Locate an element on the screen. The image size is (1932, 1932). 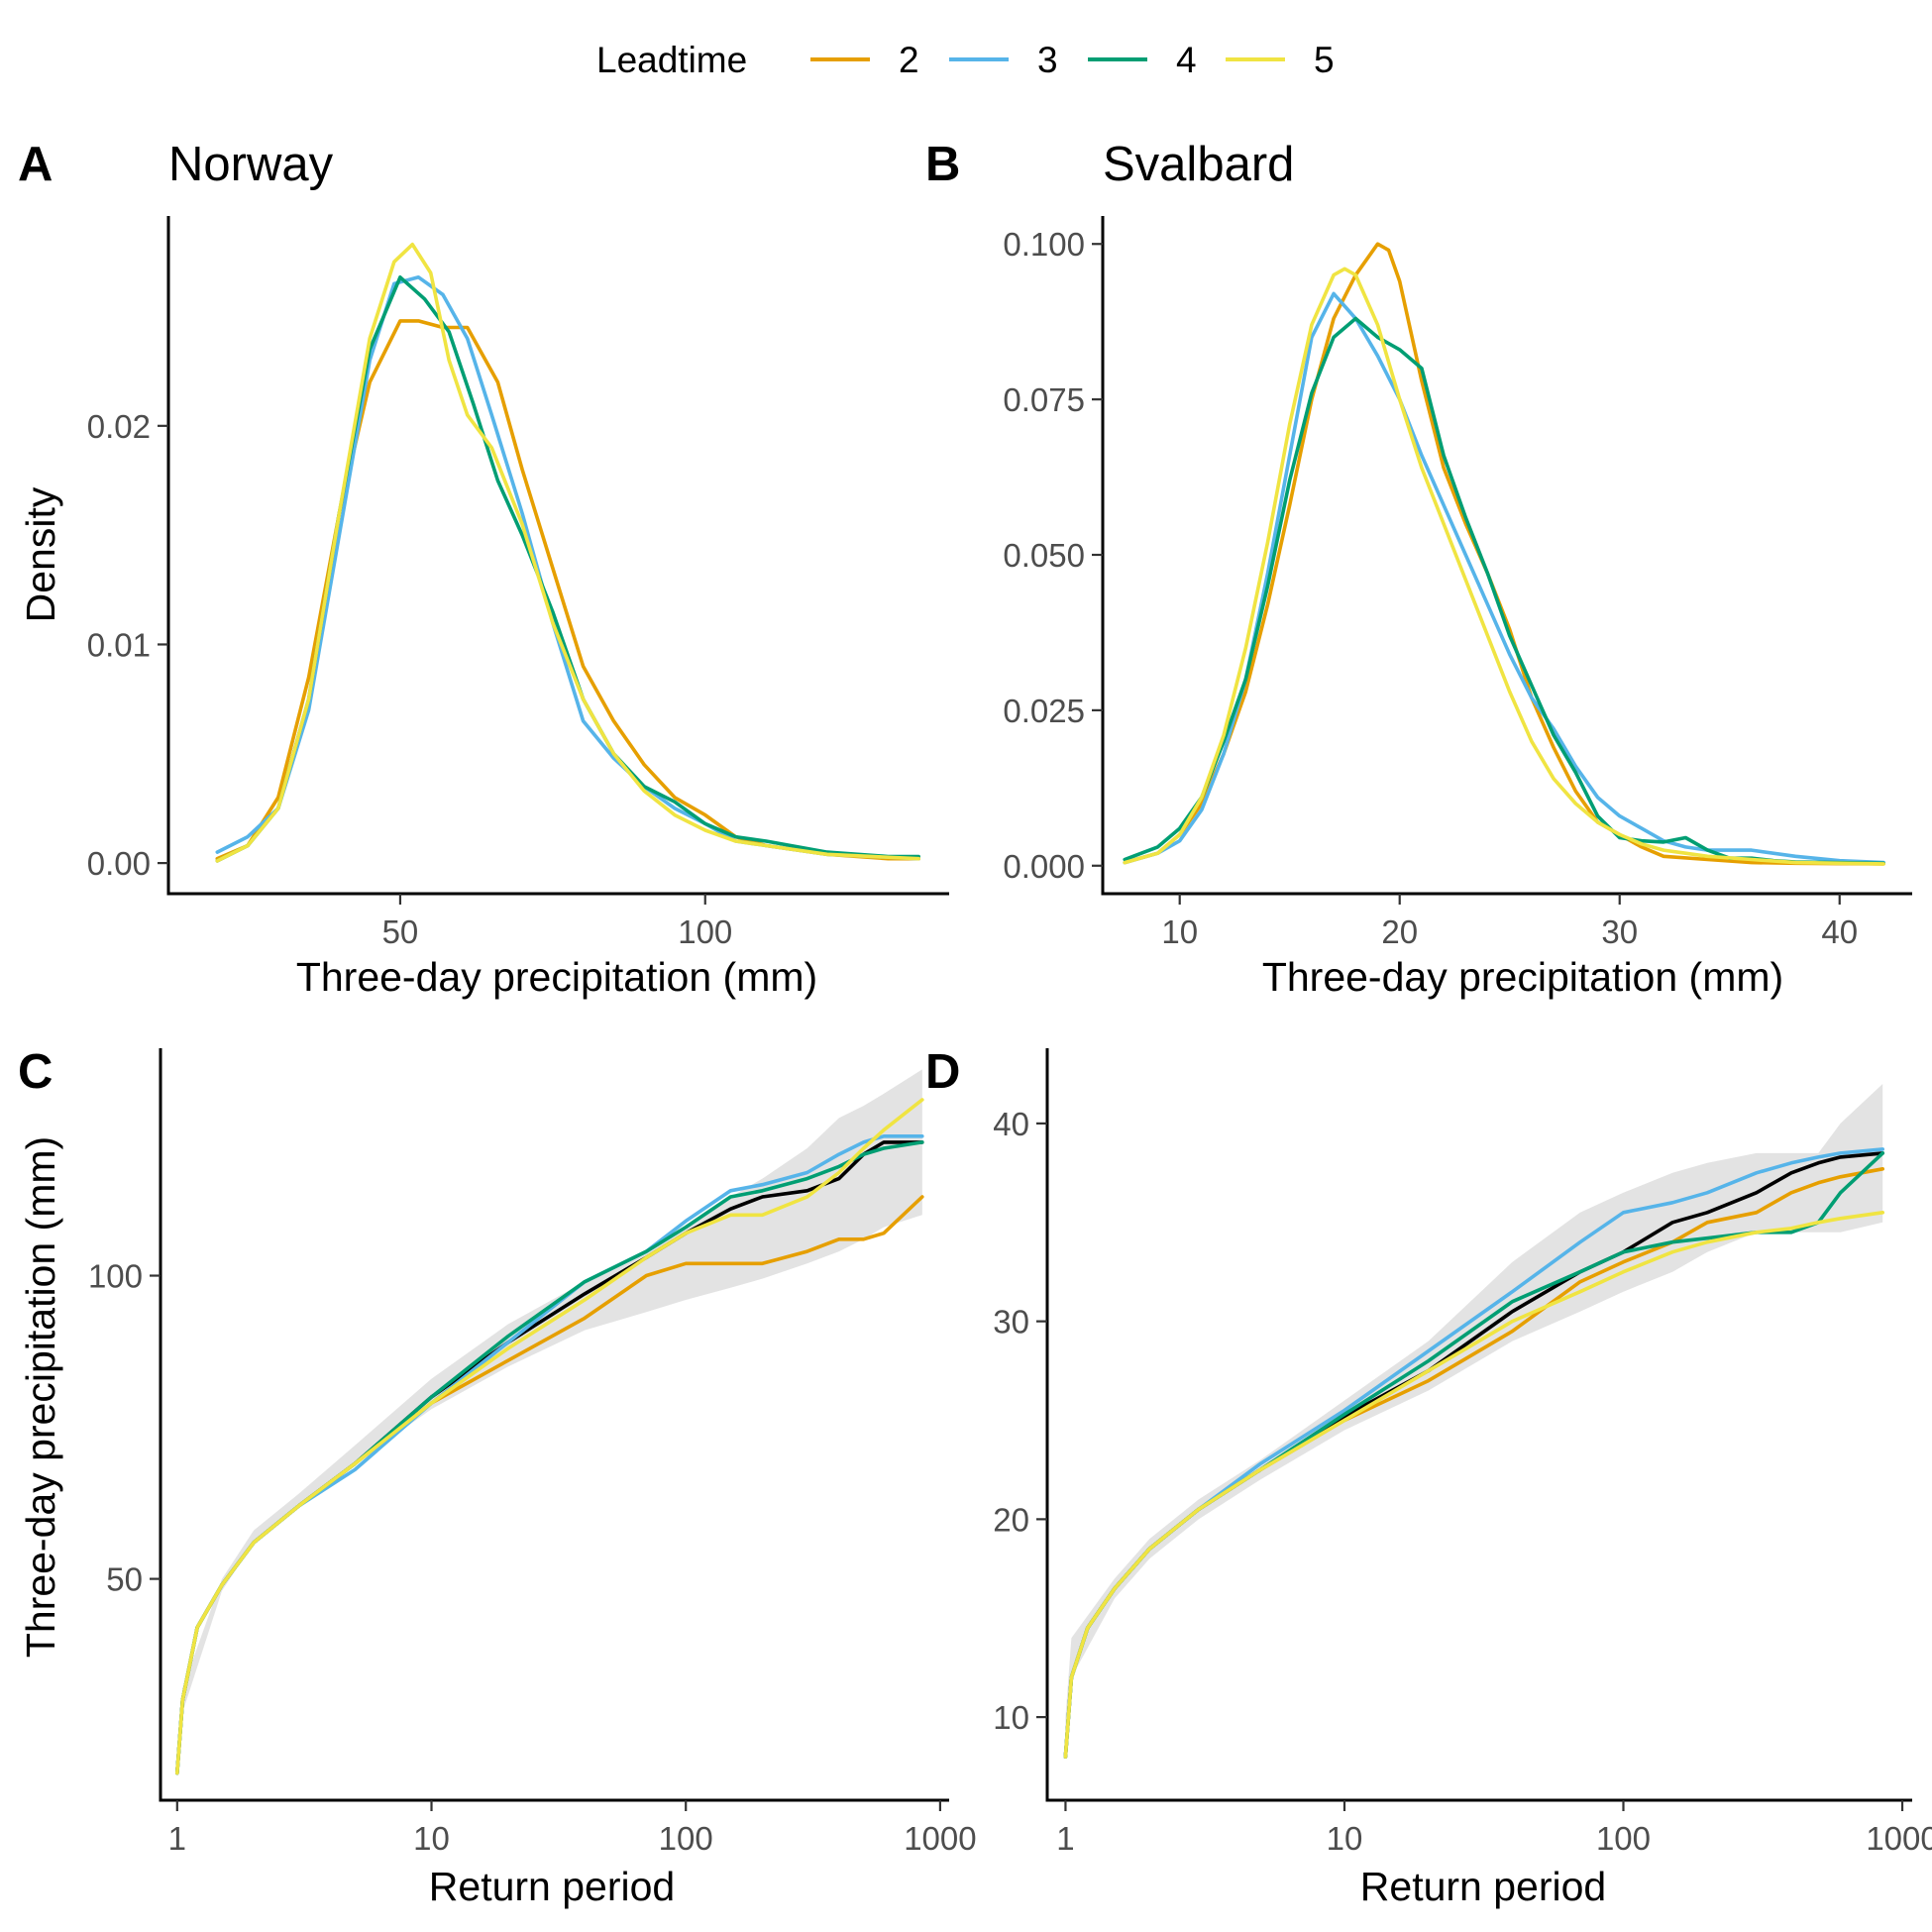
y-axis-title-a: Density is located at coordinates (41, 554).